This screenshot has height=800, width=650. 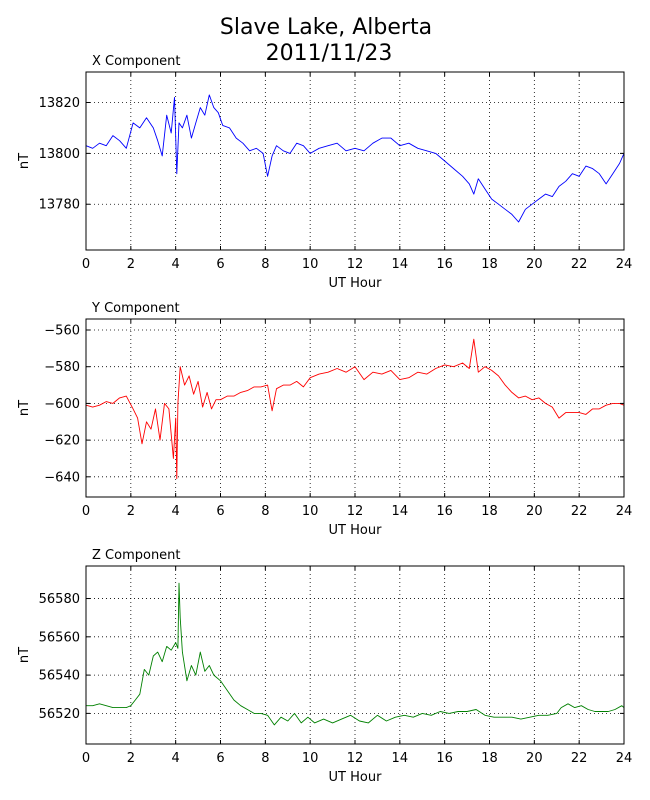 I want to click on y-tick-label: 13820, so click(x=59, y=103).